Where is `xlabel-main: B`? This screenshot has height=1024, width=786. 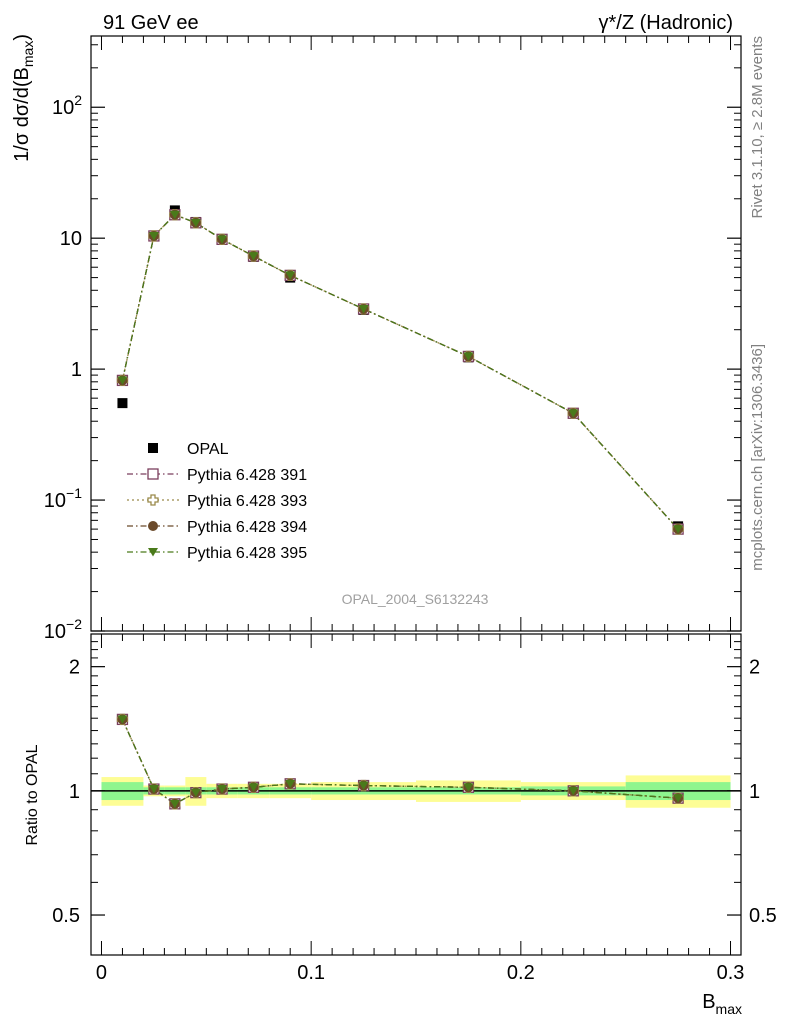
xlabel-main: B is located at coordinates (708, 1002).